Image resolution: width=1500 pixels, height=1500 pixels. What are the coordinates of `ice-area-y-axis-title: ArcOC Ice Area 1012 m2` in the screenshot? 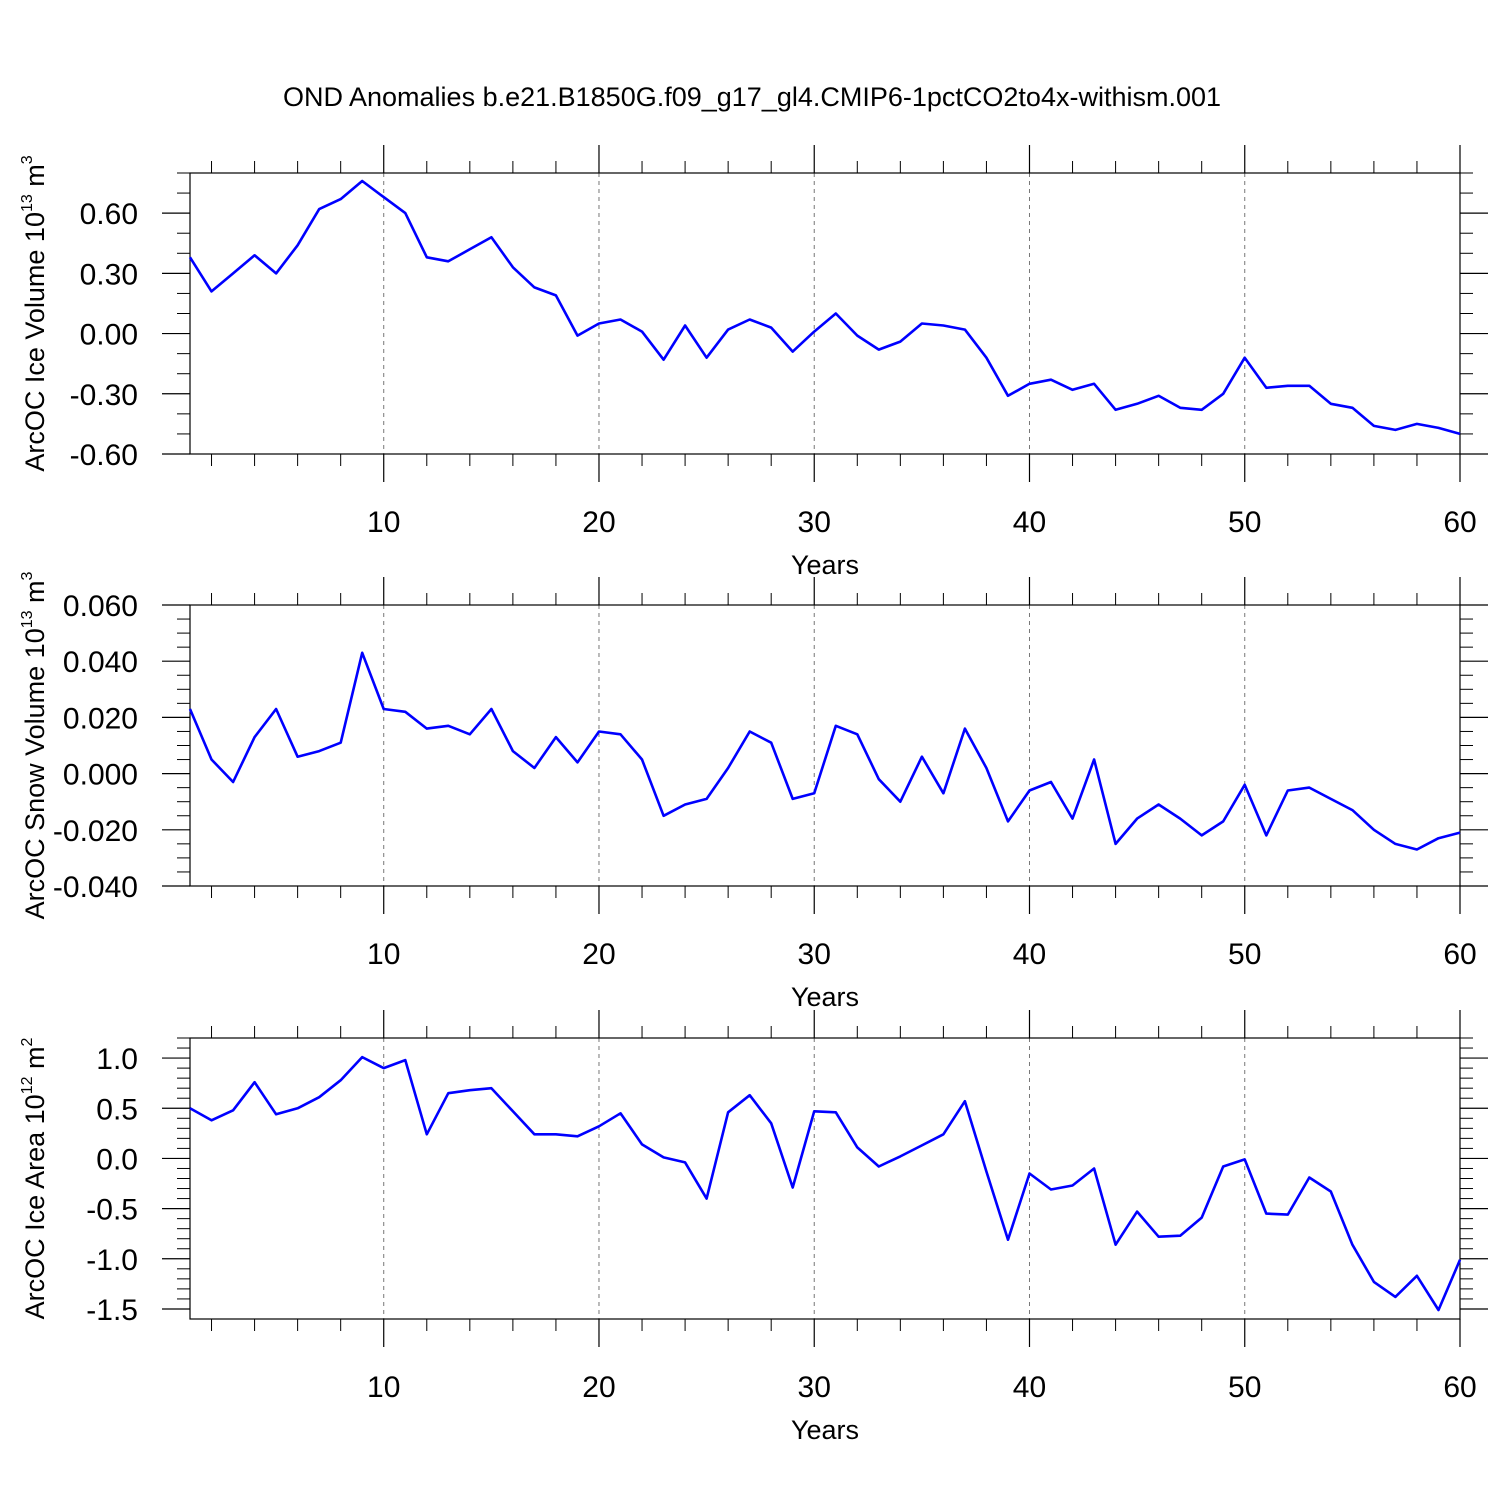 It's located at (34, 1179).